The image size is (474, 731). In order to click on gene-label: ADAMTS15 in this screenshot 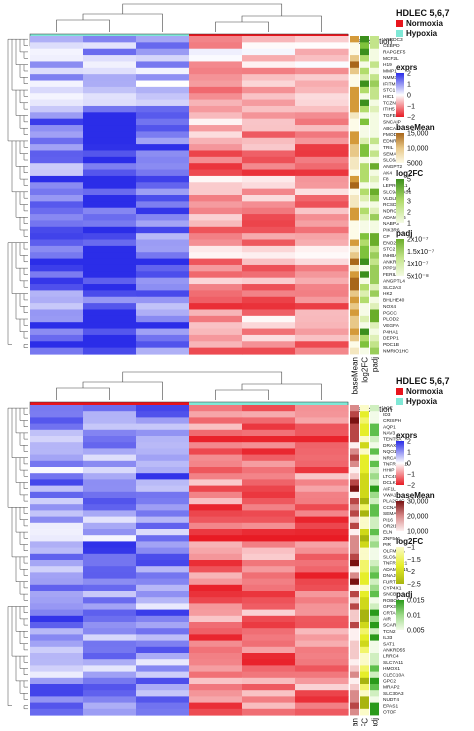, I will do `click(396, 570)`.